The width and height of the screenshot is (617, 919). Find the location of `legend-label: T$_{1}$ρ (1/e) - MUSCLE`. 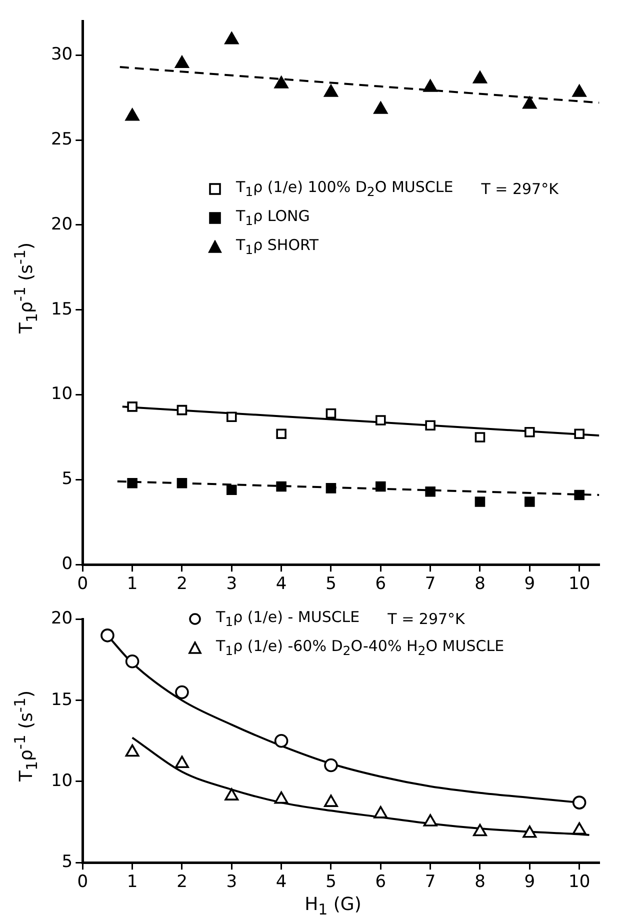

legend-label: T$_{1}$ρ (1/e) - MUSCLE is located at coordinates (288, 618).